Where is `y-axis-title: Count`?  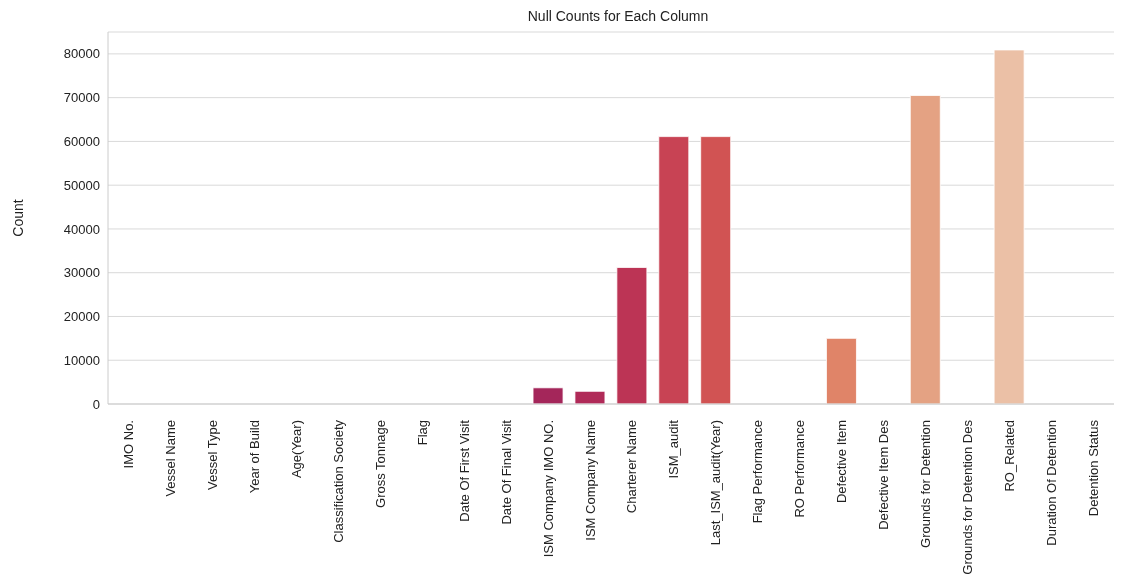 y-axis-title: Count is located at coordinates (17, 218).